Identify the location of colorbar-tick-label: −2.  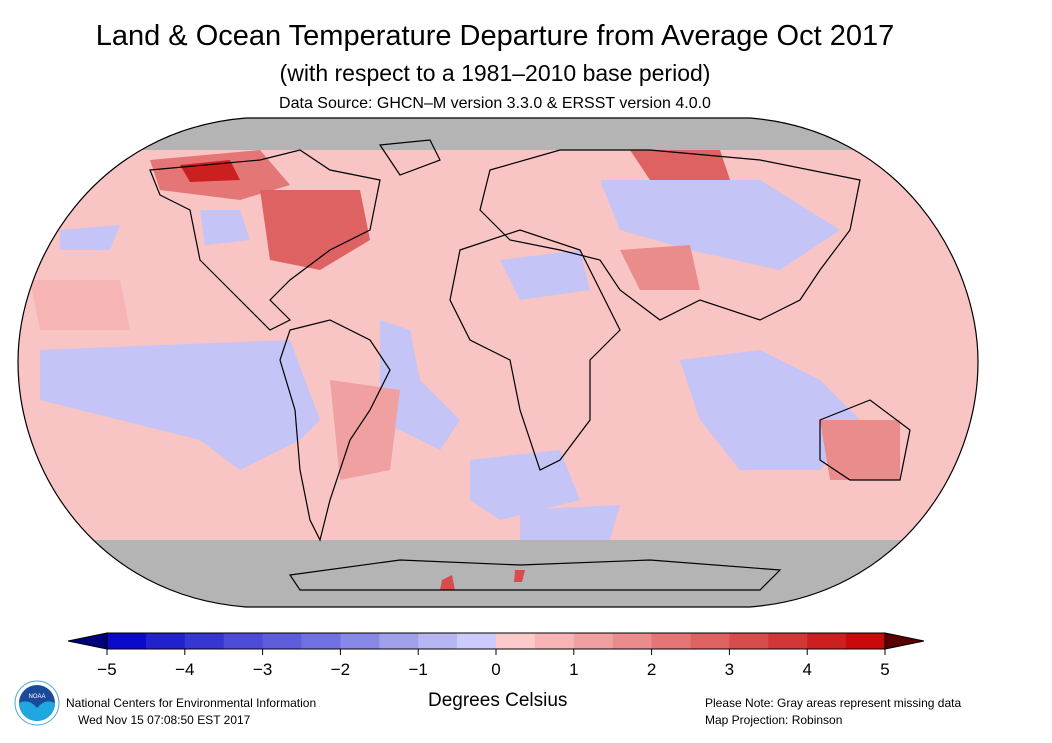
(340, 669).